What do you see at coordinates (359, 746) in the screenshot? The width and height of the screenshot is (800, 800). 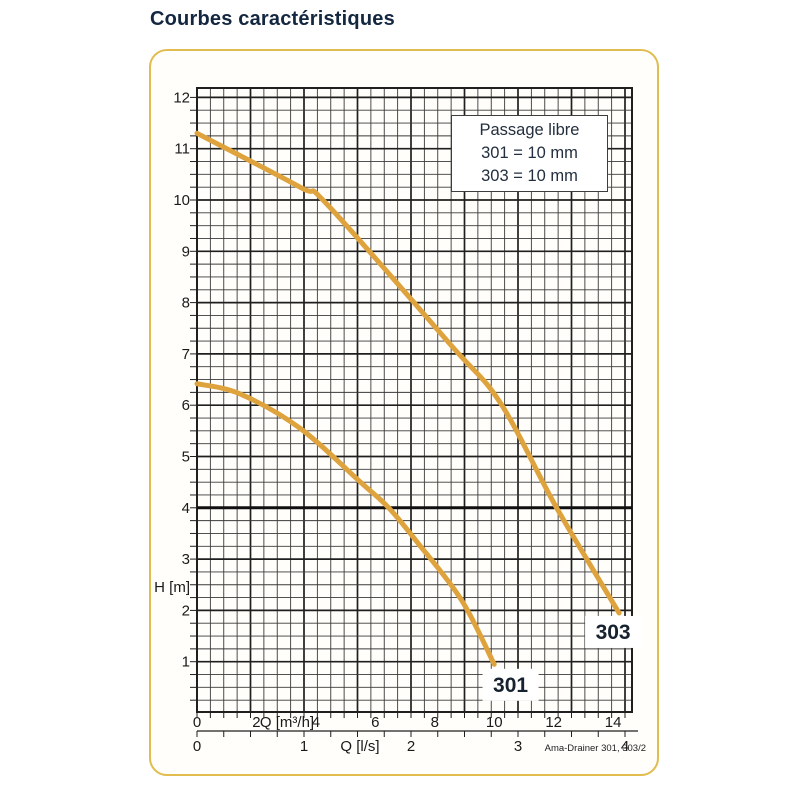 I see `x-axis-title-ls: Q [l/s]` at bounding box center [359, 746].